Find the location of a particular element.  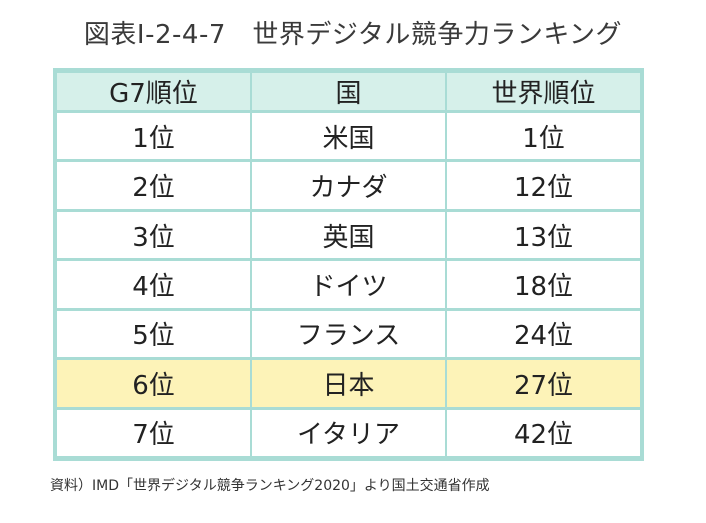

cell-country: フランス is located at coordinates (348, 334).